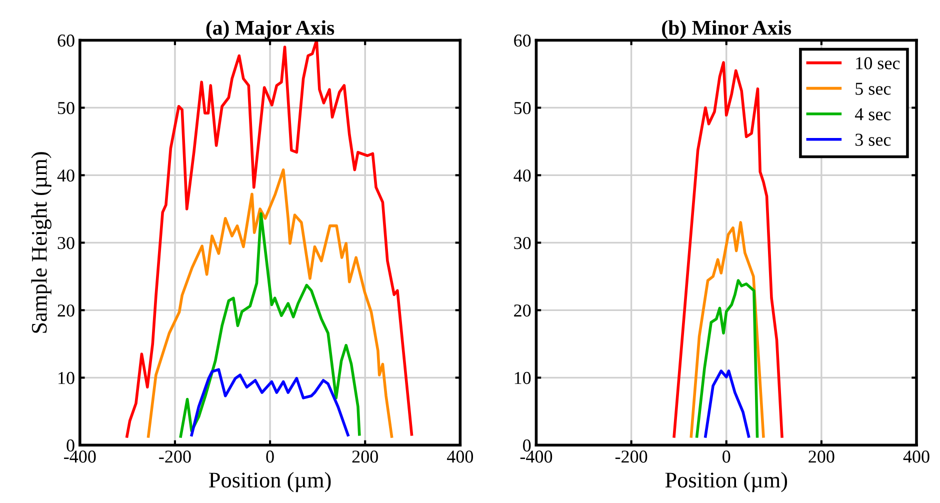 This screenshot has width=940, height=503. What do you see at coordinates (878, 63) in the screenshot?
I see `legend-label: 10 sec` at bounding box center [878, 63].